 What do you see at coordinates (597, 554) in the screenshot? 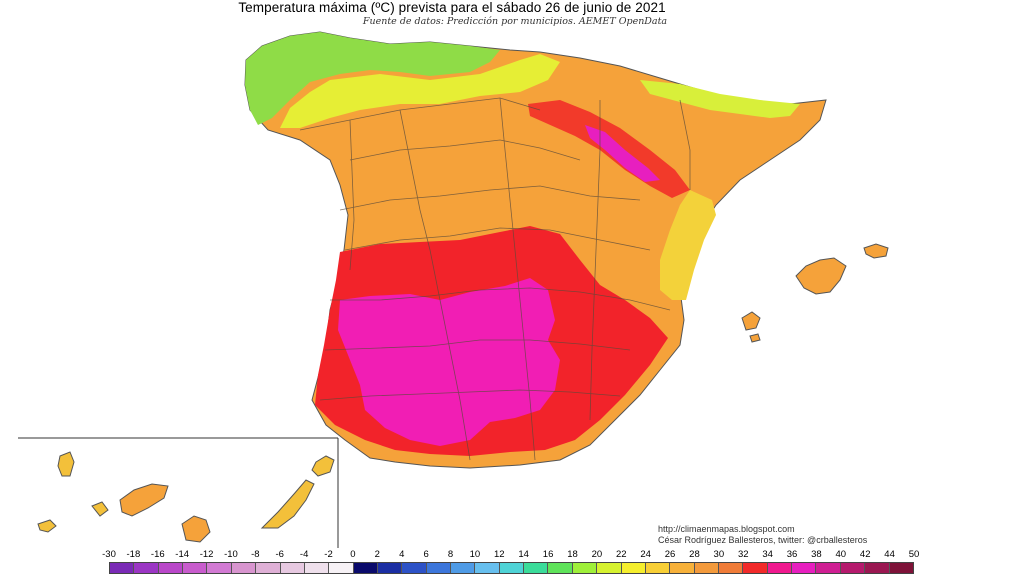
I see `legend-label: 20` at bounding box center [597, 554].